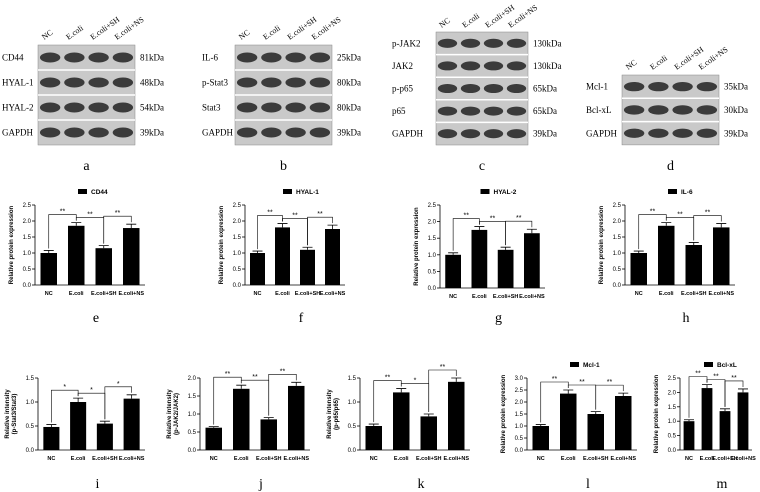 This screenshot has width=760, height=492. I want to click on y-axis-label: (p-JAK2/JAK2), so click(177, 414).